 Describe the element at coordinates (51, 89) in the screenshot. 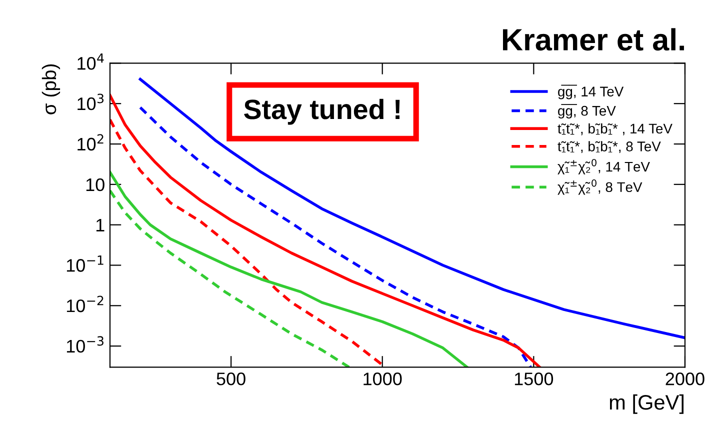

I see `y-axis-title: σ (pb)` at that location.